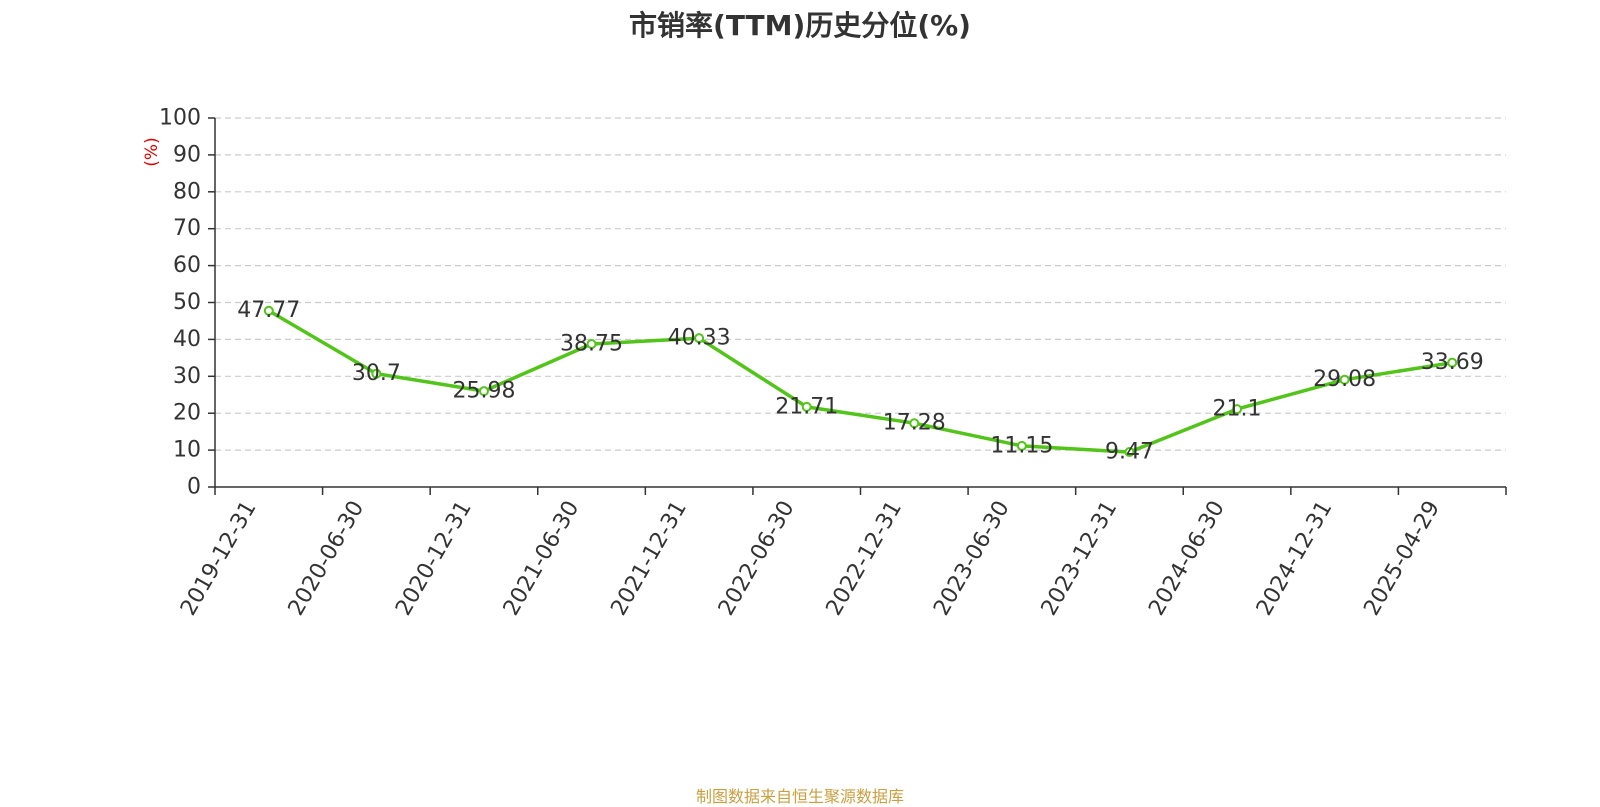 Image resolution: width=1600 pixels, height=807 pixels. What do you see at coordinates (187, 376) in the screenshot?
I see `y-tick-label: 30` at bounding box center [187, 376].